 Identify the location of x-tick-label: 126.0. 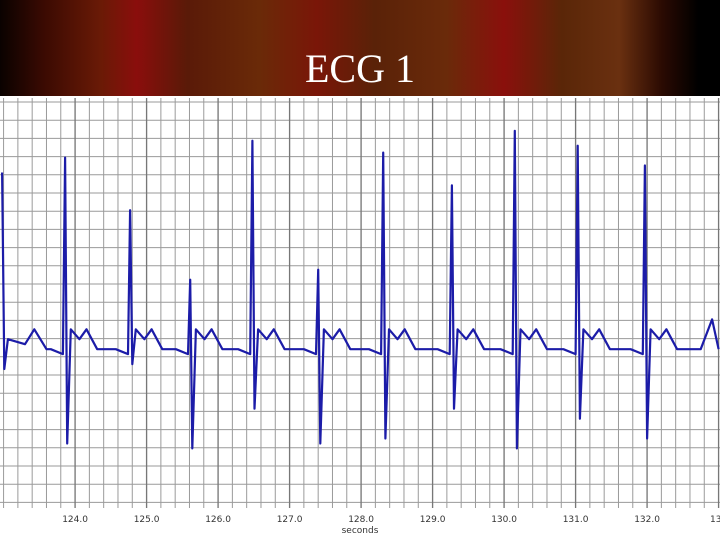
(218, 520).